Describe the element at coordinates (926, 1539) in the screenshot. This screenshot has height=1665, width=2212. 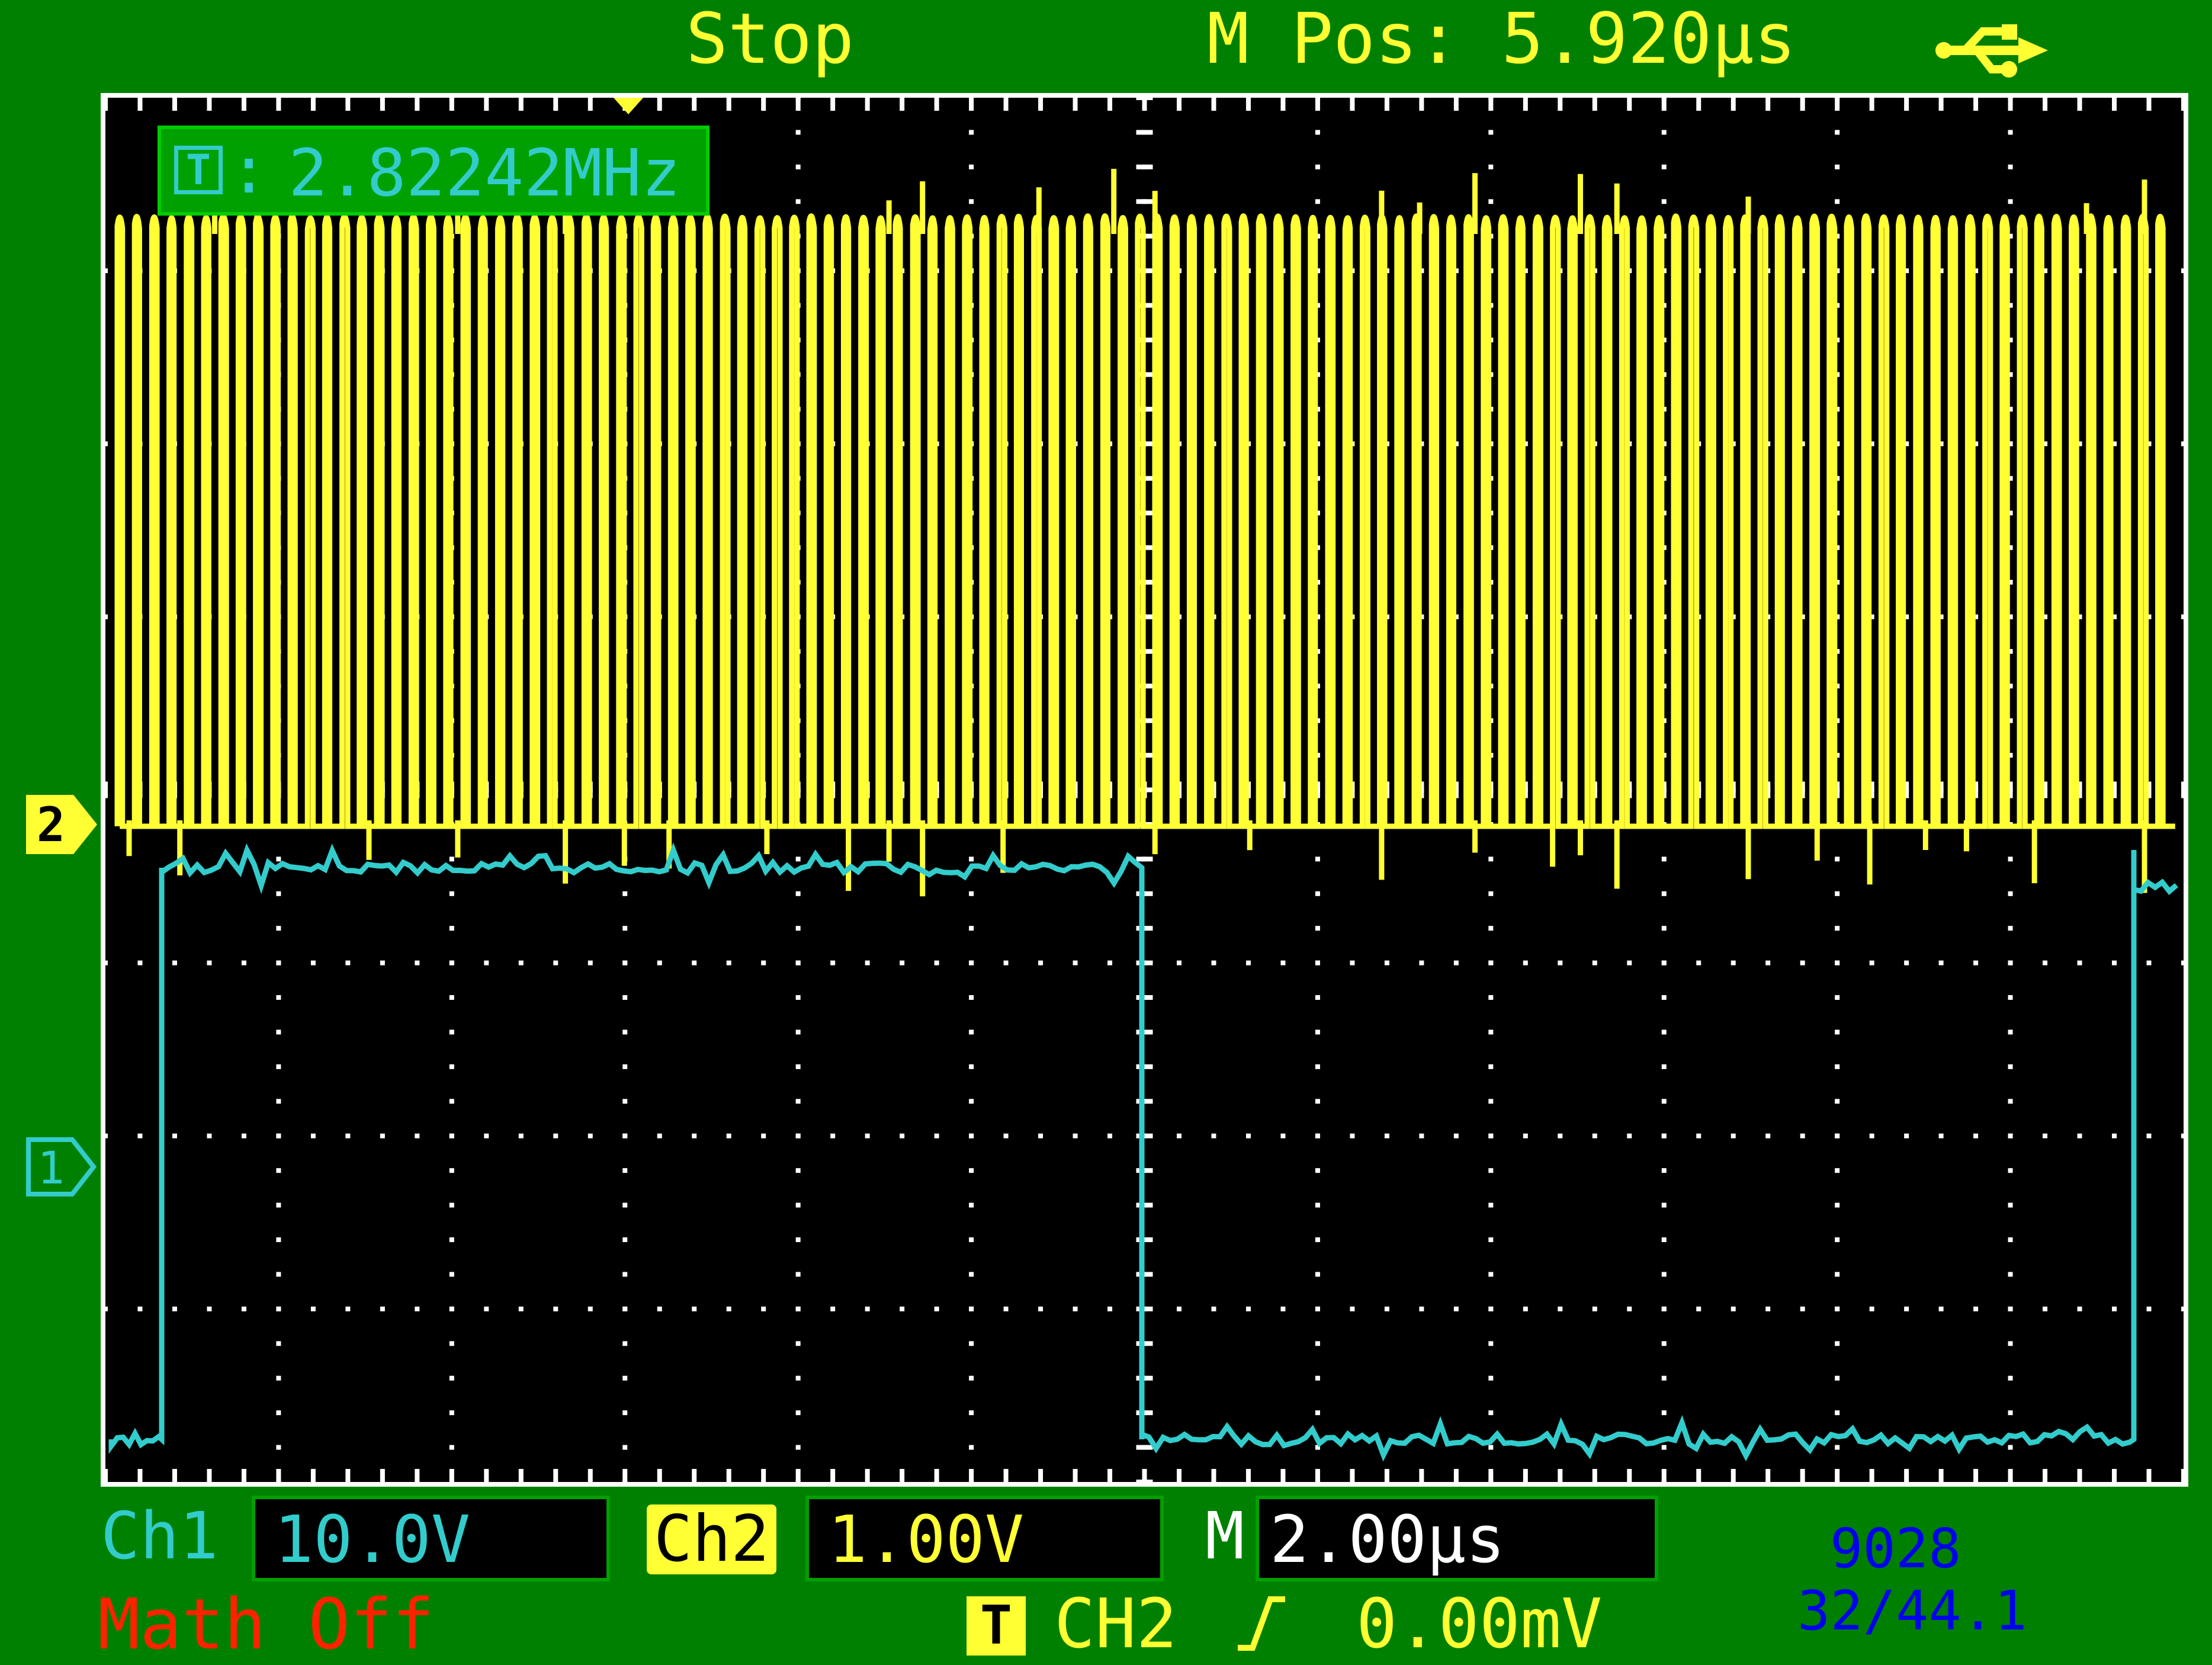
I see `ch2-volts-per-div: 1.00V` at that location.